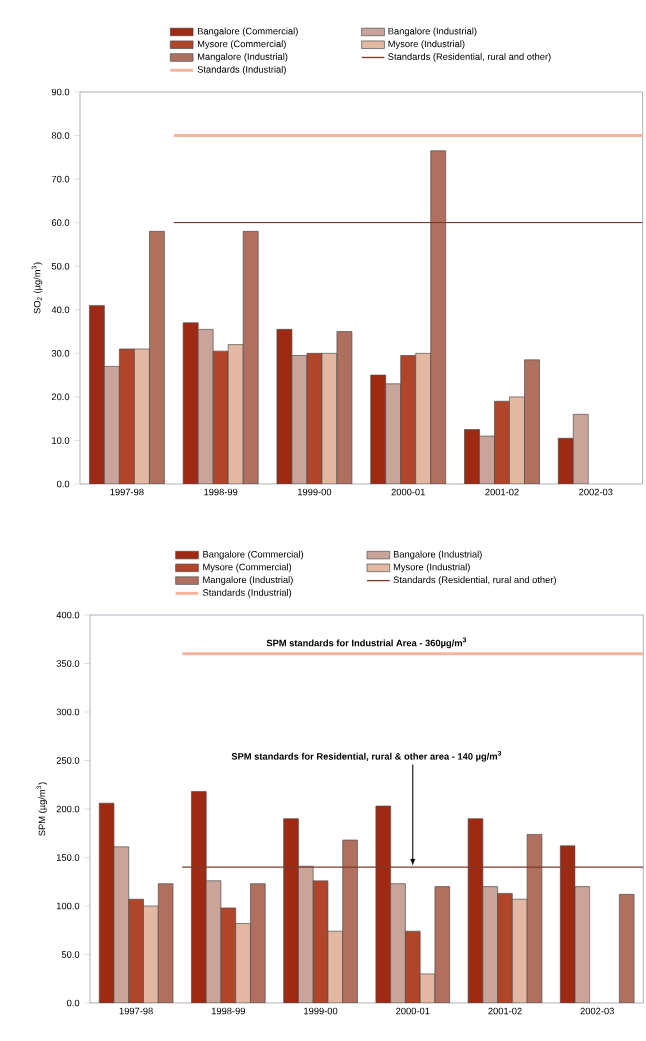 Image resolution: width=646 pixels, height=1041 pixels. I want to click on y-tick-label: 400.0, so click(68, 615).